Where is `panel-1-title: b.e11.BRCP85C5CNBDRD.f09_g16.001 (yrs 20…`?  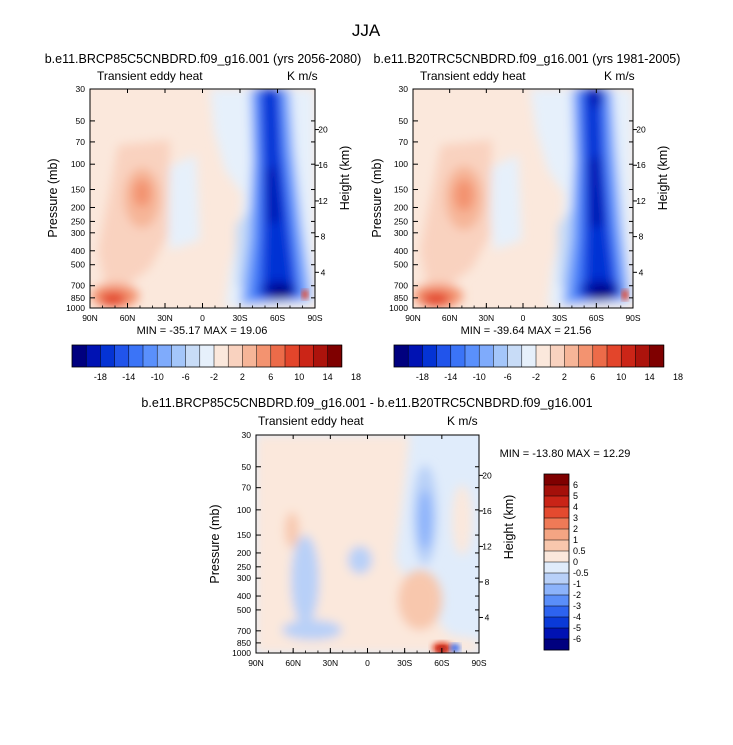 panel-1-title: b.e11.BRCP85C5CNBDRD.f09_g16.001 (yrs 20… is located at coordinates (203, 59).